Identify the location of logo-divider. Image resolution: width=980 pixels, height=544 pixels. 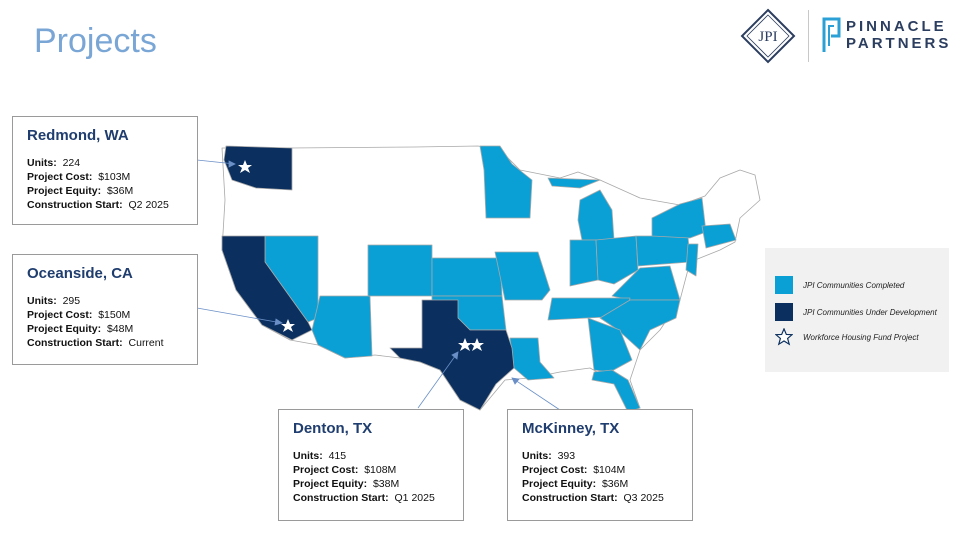
(808, 36).